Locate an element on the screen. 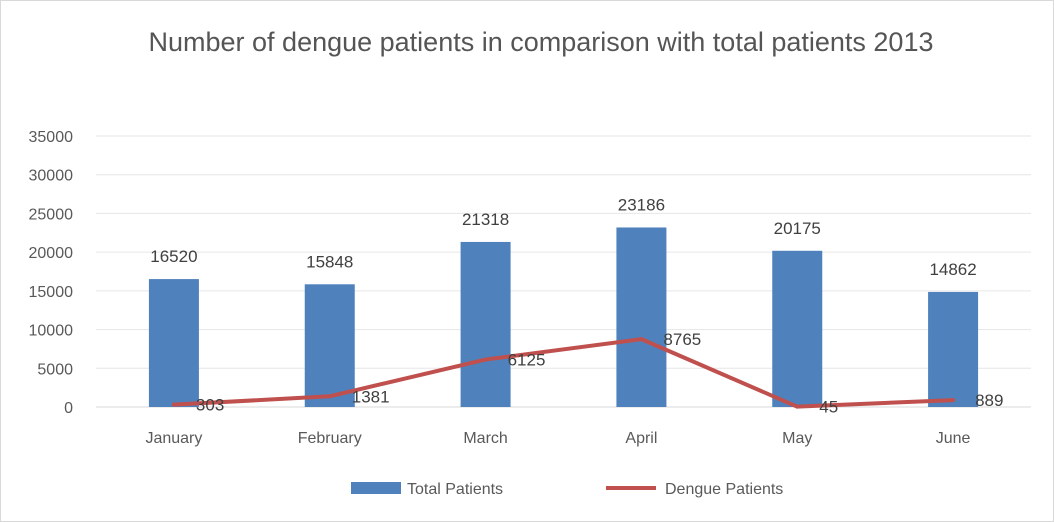 Image resolution: width=1054 pixels, height=522 pixels. category-label-may: May is located at coordinates (797, 438).